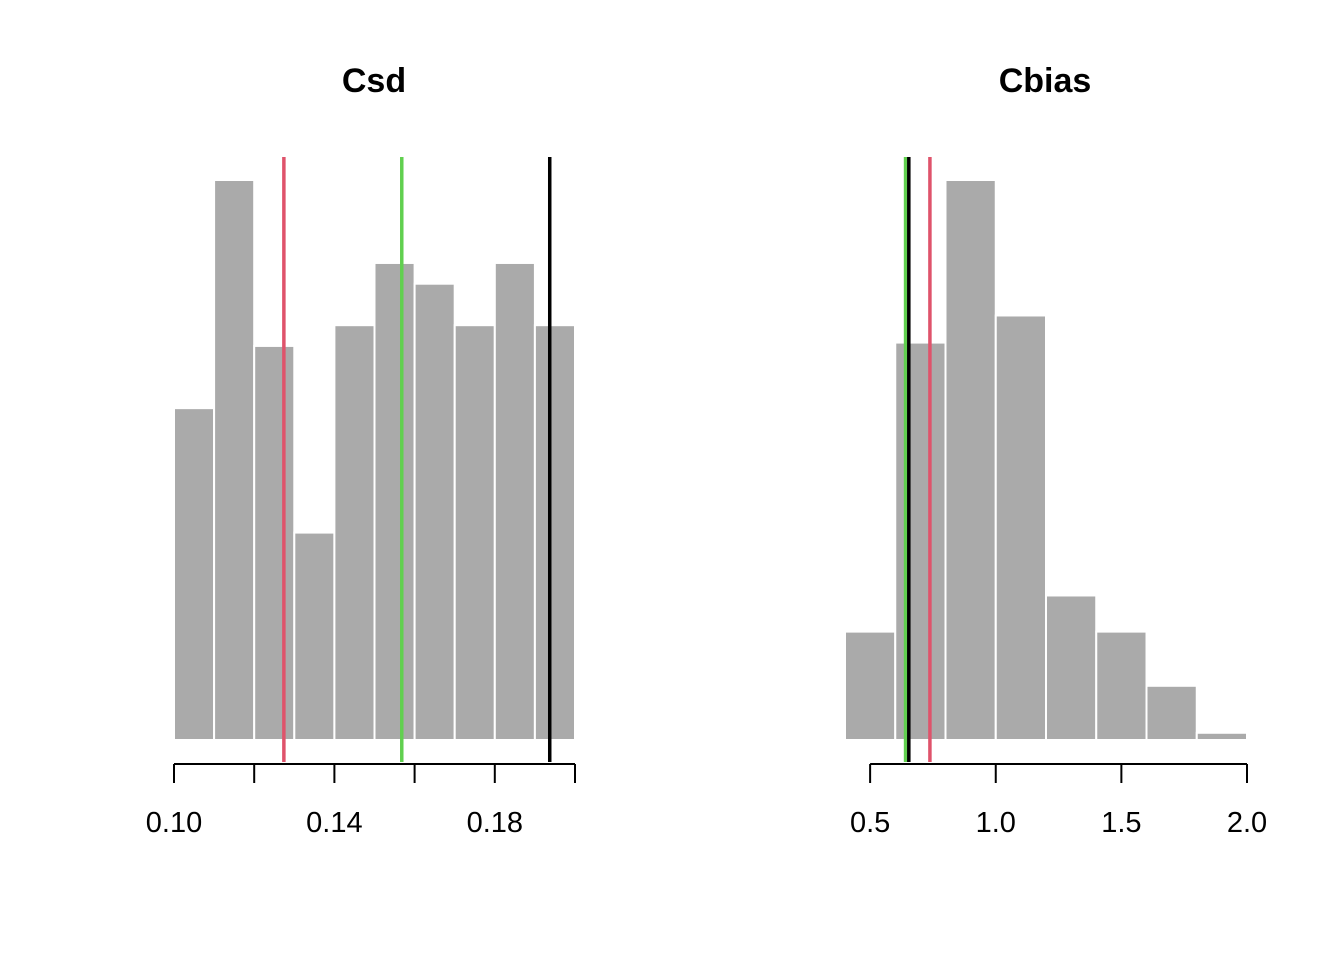  I want to click on csd-x-tick-label-4: 0.18, so click(495, 823).